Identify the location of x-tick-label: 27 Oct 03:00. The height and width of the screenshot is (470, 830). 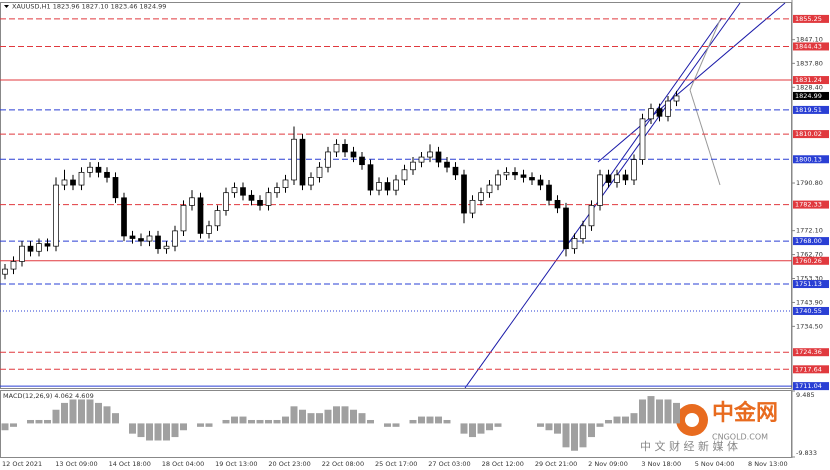
(449, 464).